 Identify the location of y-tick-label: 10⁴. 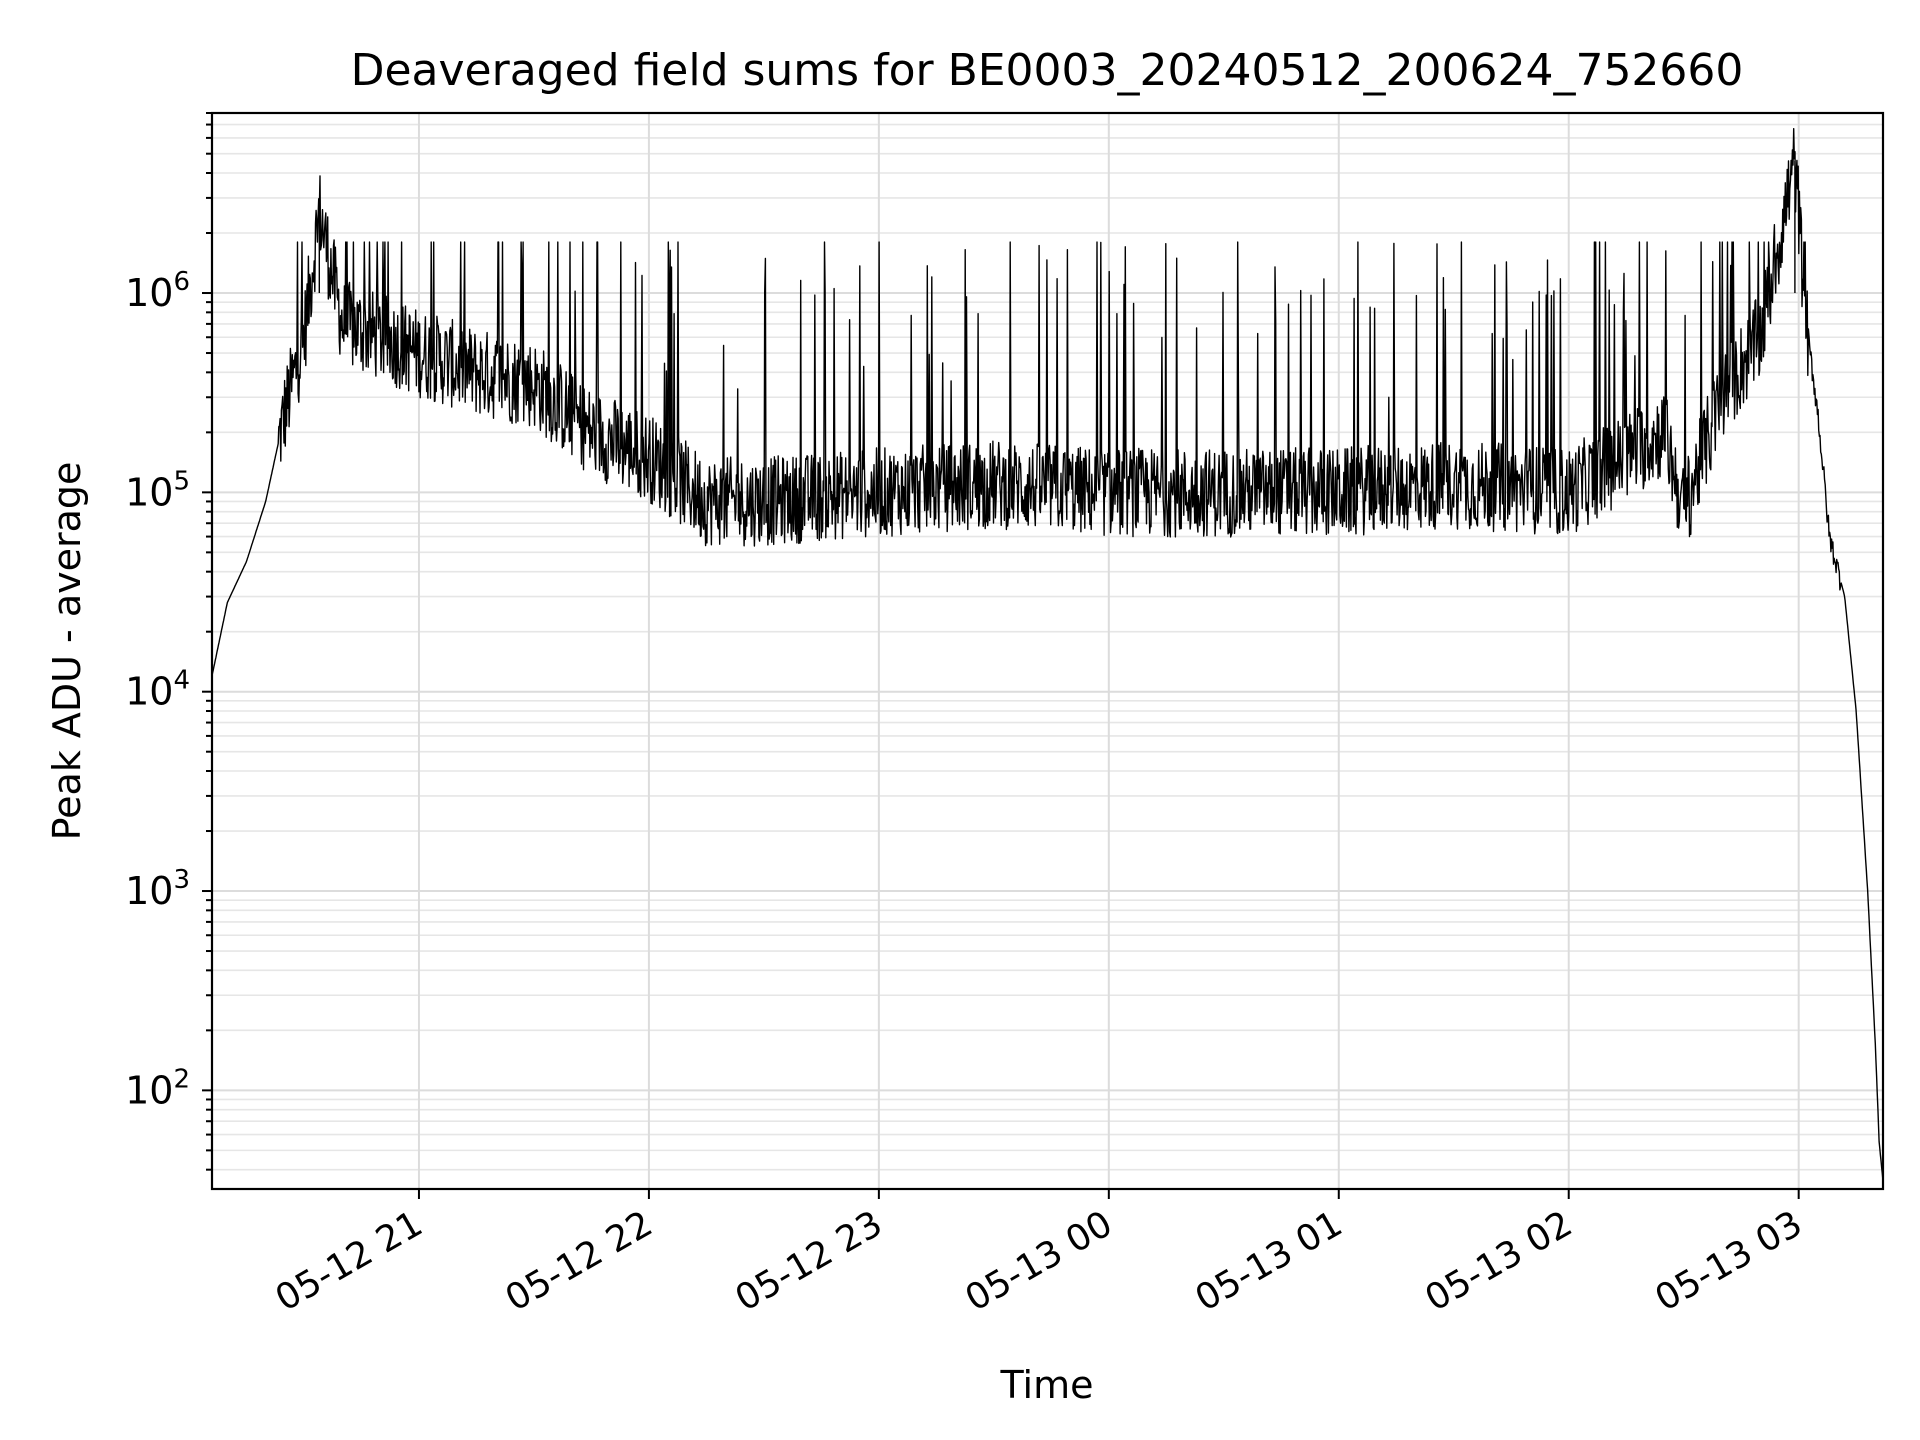
(157, 690).